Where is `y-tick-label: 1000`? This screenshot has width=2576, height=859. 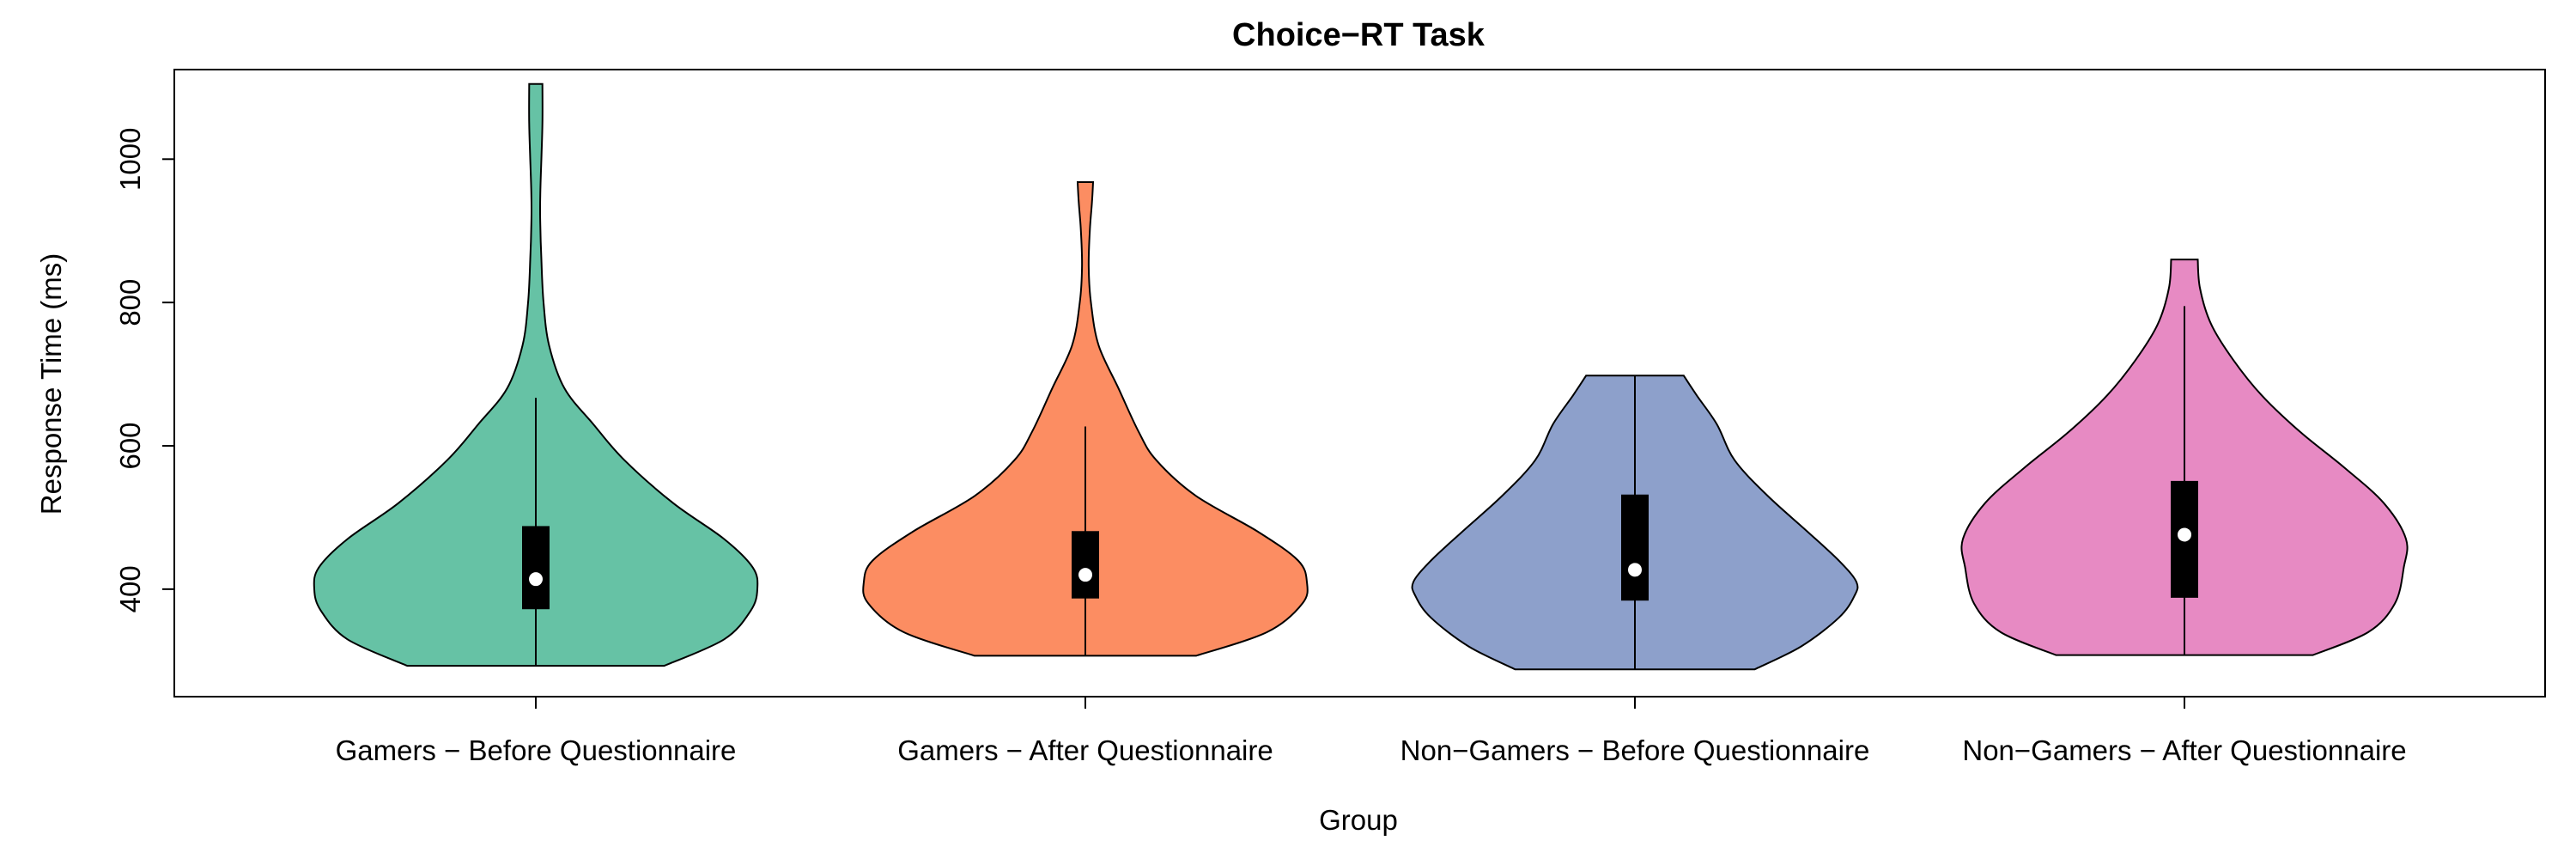
y-tick-label: 1000 is located at coordinates (130, 160).